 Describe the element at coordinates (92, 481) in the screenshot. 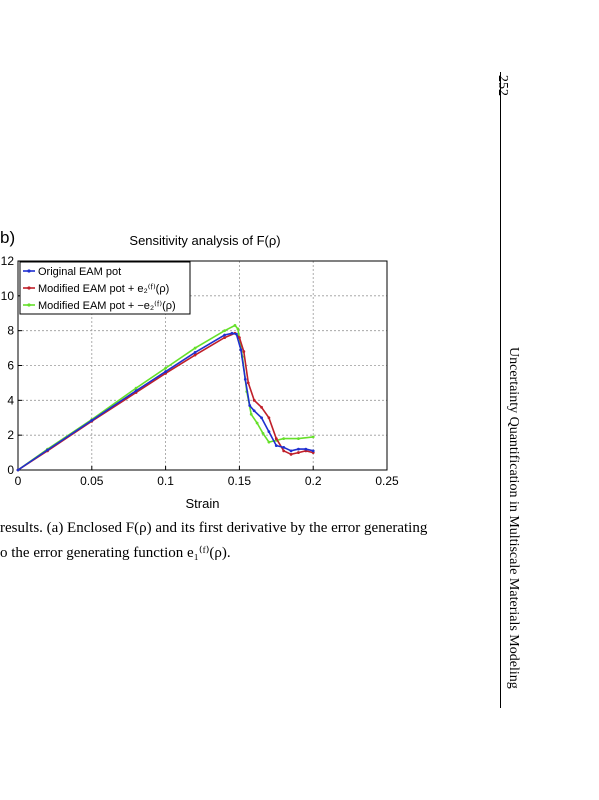

I see `x-tick-label: 0.05` at that location.